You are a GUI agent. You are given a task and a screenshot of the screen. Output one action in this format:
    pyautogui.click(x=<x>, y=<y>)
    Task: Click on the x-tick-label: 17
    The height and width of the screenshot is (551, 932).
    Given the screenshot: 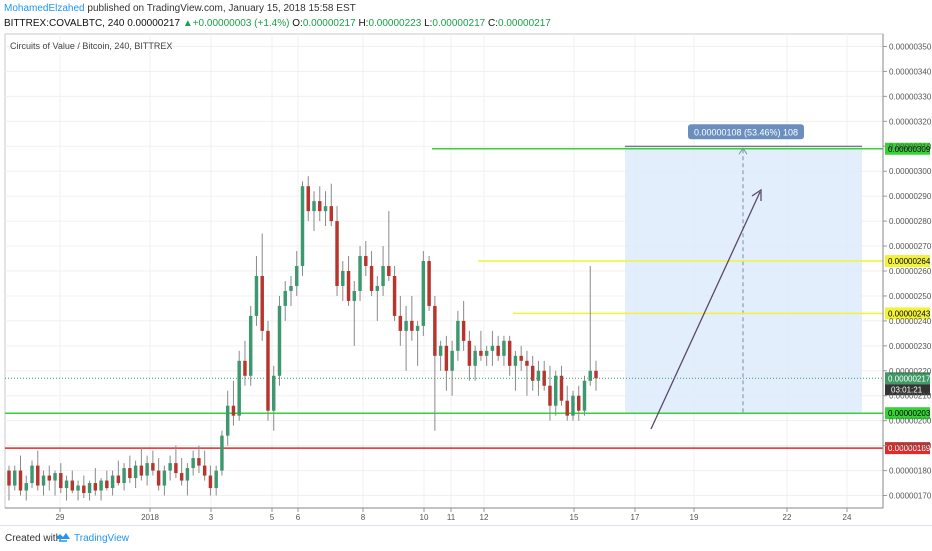 What is the action you would take?
    pyautogui.click(x=635, y=517)
    